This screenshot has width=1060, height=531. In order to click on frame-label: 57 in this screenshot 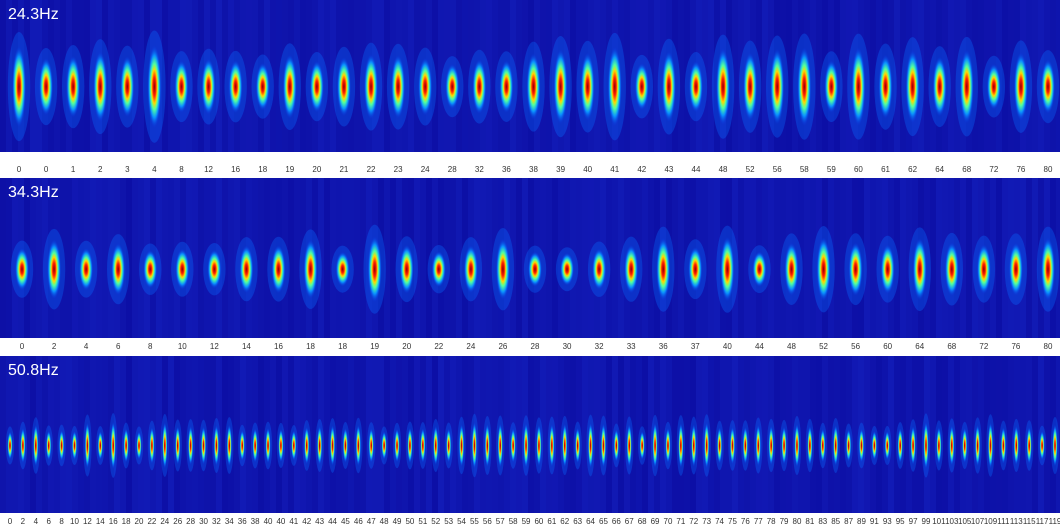, I will do `click(500, 521)`.